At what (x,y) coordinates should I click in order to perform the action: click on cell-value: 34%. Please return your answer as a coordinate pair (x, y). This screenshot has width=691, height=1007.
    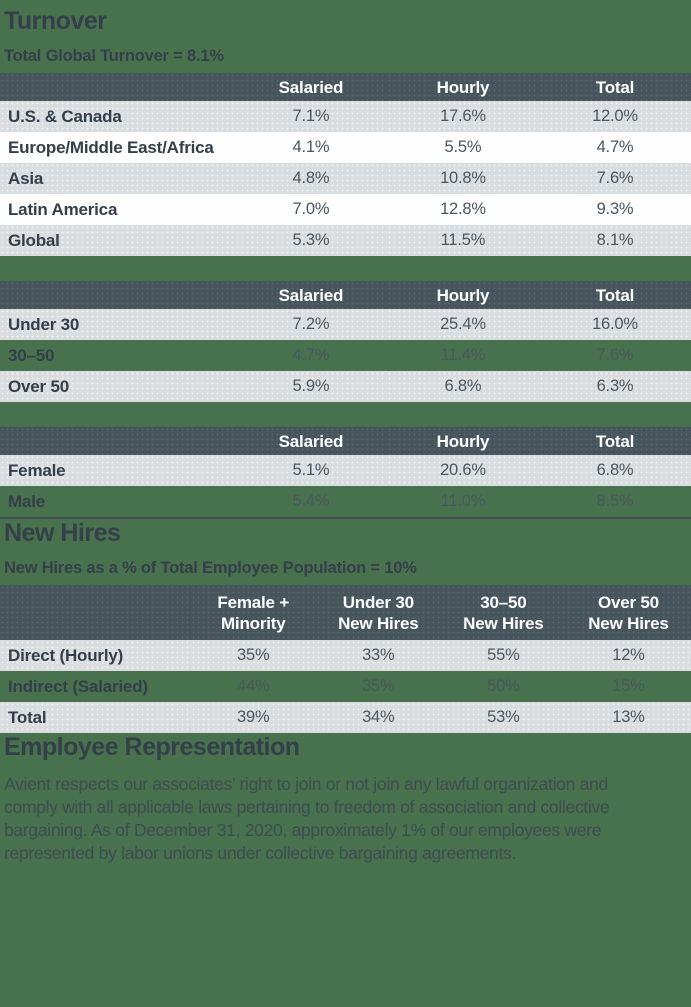
    Looking at the image, I should click on (378, 717).